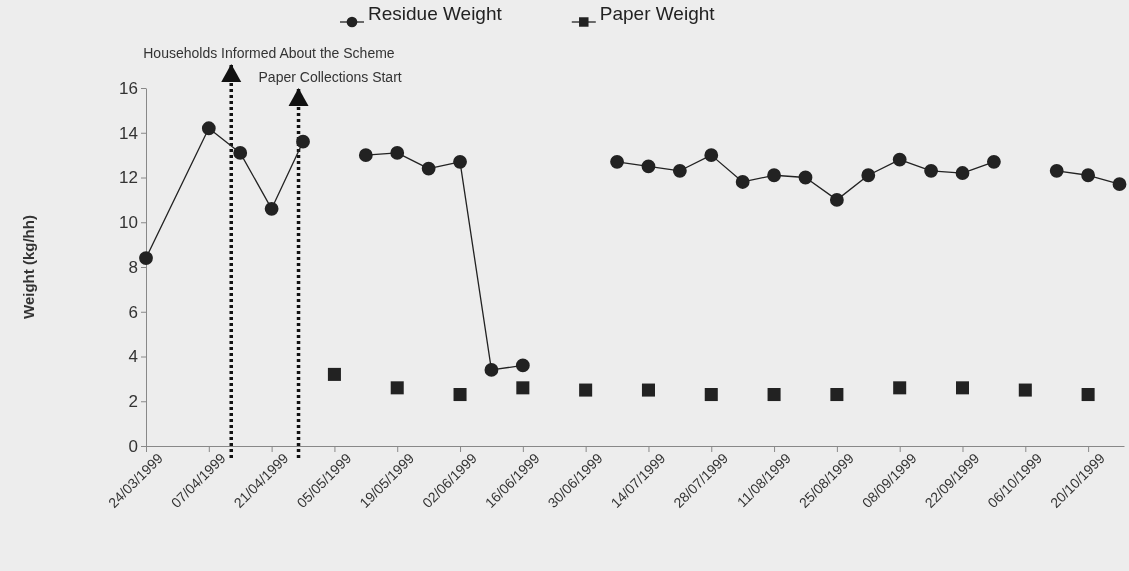 The width and height of the screenshot is (1129, 571). I want to click on y-axis-title: Weight (kg/hh), so click(28, 267).